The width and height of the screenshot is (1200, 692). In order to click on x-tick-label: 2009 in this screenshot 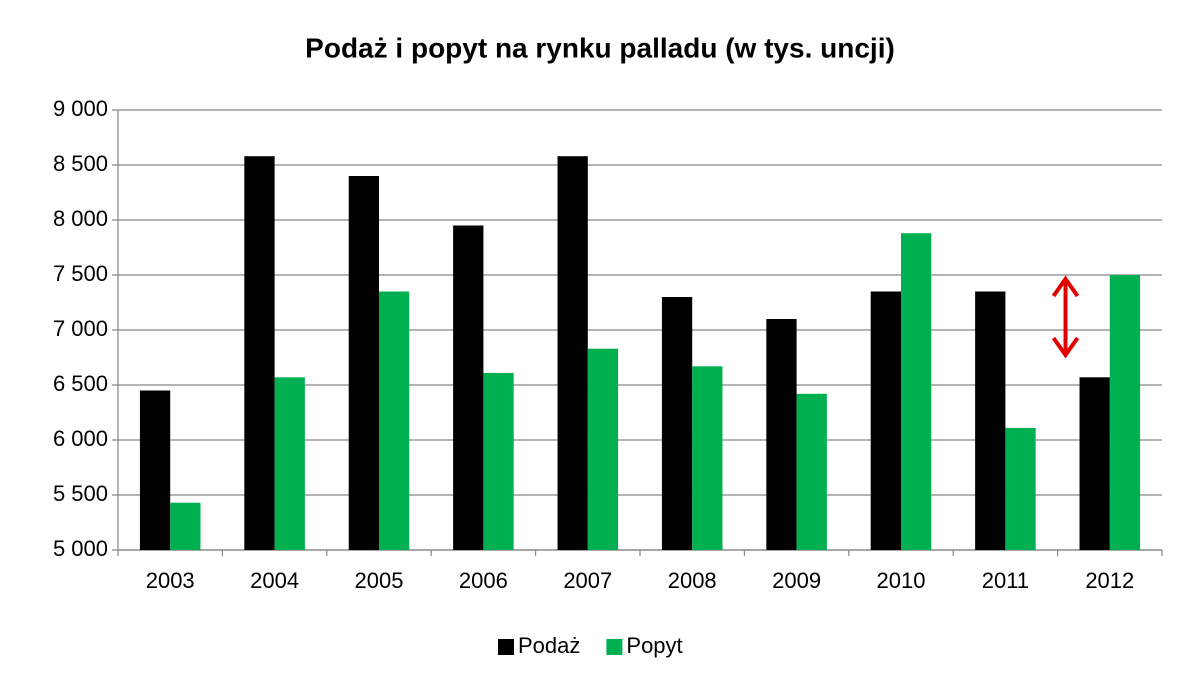, I will do `click(796, 580)`.